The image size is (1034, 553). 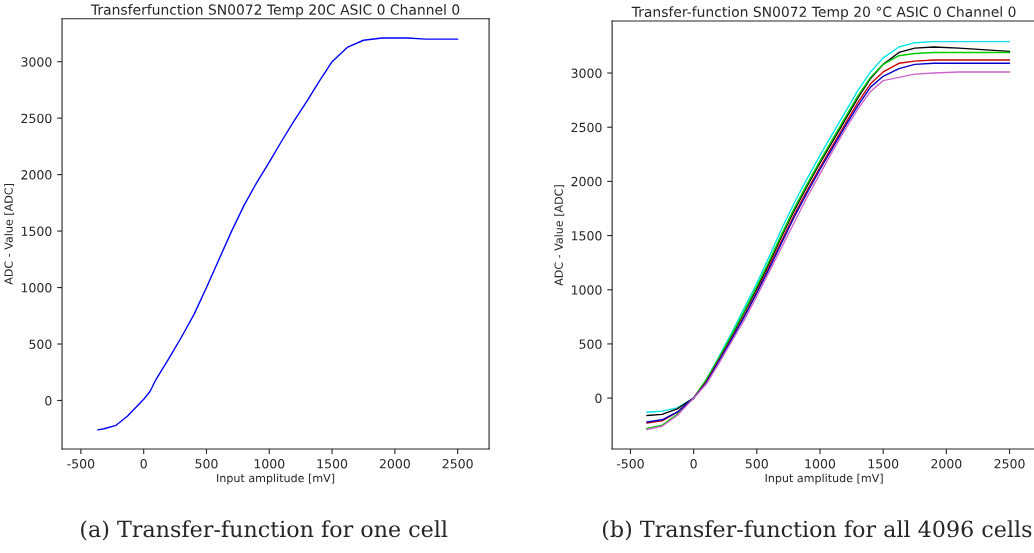 What do you see at coordinates (823, 13) in the screenshot?
I see `chart-title: Transfer-function SN0072 Temp 20 °C ASIC 0 Channel 0` at bounding box center [823, 13].